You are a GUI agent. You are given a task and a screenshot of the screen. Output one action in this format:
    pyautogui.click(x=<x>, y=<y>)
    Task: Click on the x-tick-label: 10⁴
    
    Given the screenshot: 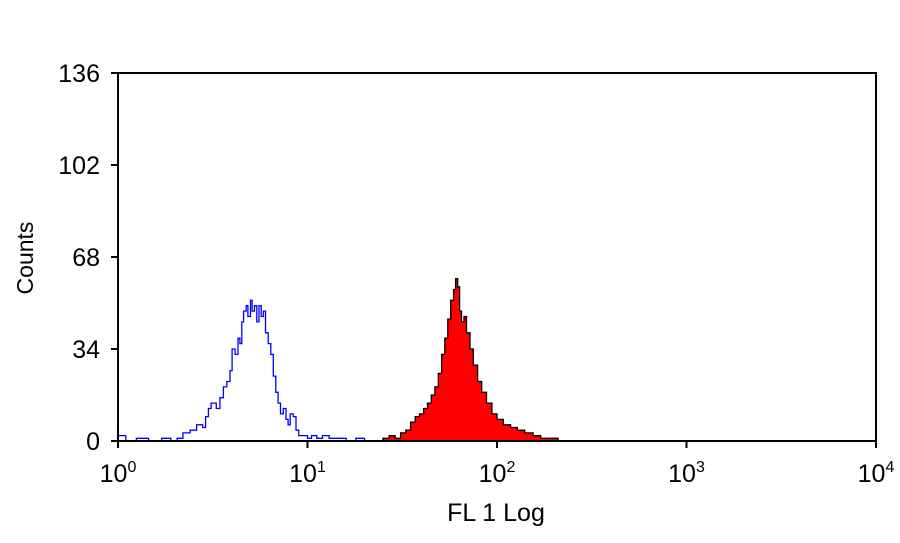 What is the action you would take?
    pyautogui.click(x=876, y=473)
    